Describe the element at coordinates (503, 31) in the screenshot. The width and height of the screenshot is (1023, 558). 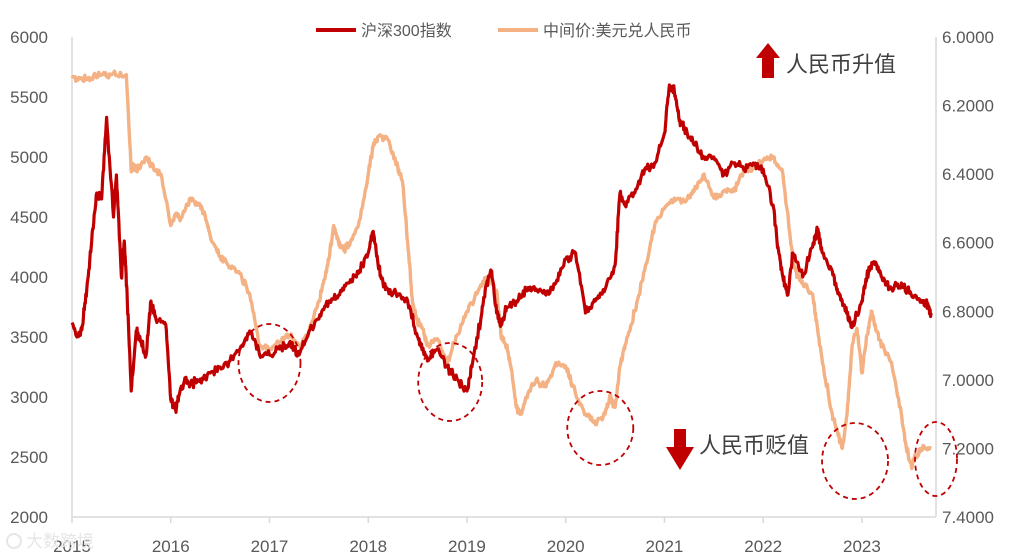
I see `legend: 沪深300指数 中间价:美元兑人民币` at that location.